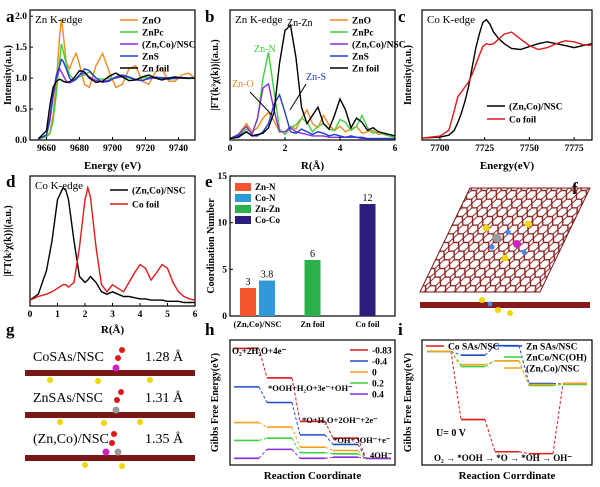 This screenshot has height=487, width=600. Describe the element at coordinates (145, 149) in the screenshot. I see `x-tick-label: 9720` at that location.